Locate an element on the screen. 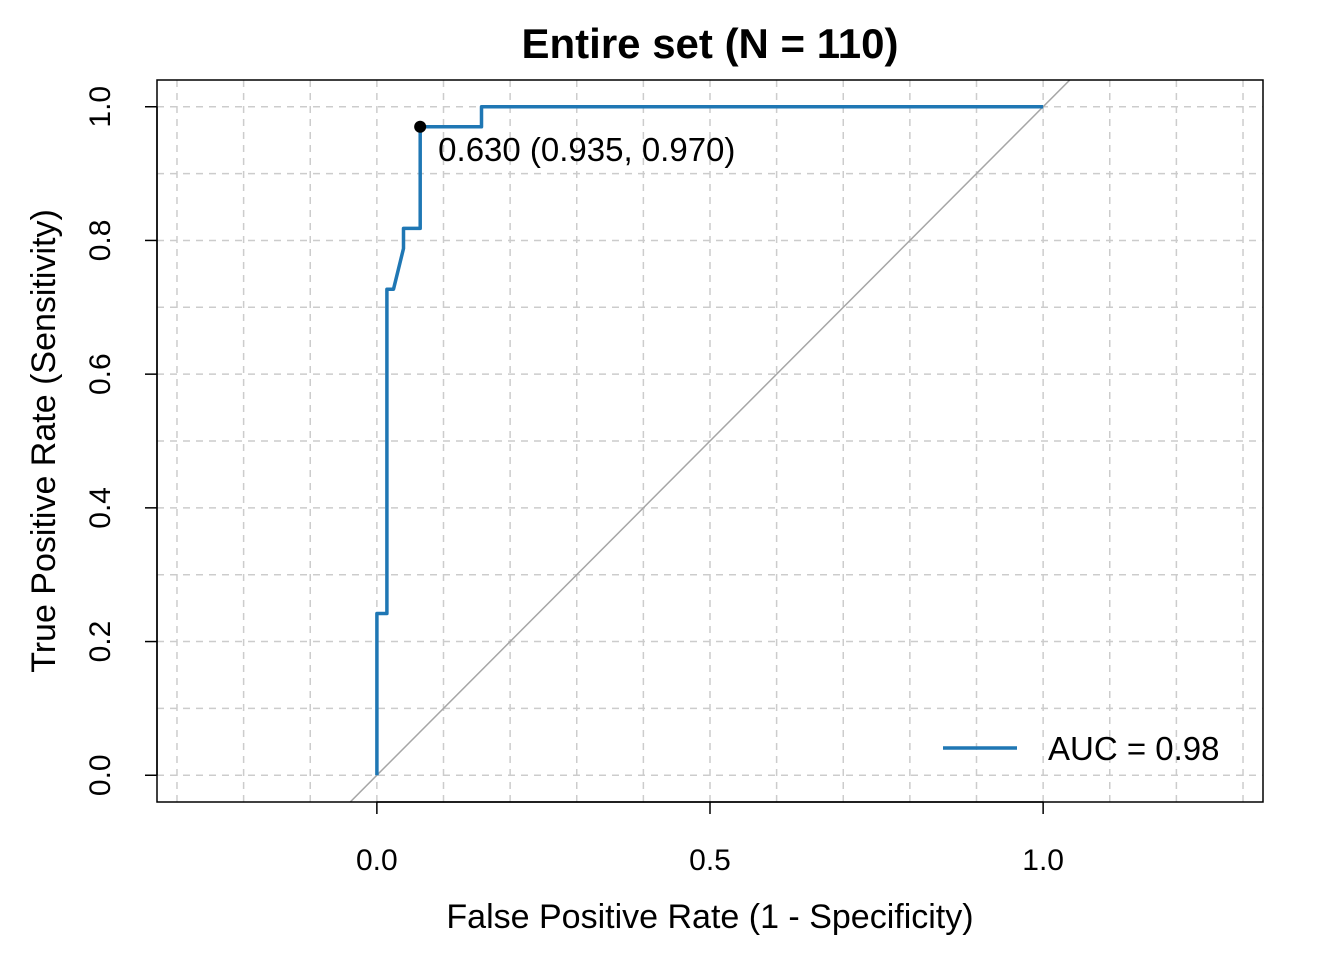  y-tick-label: 0.4 is located at coordinates (100, 508).